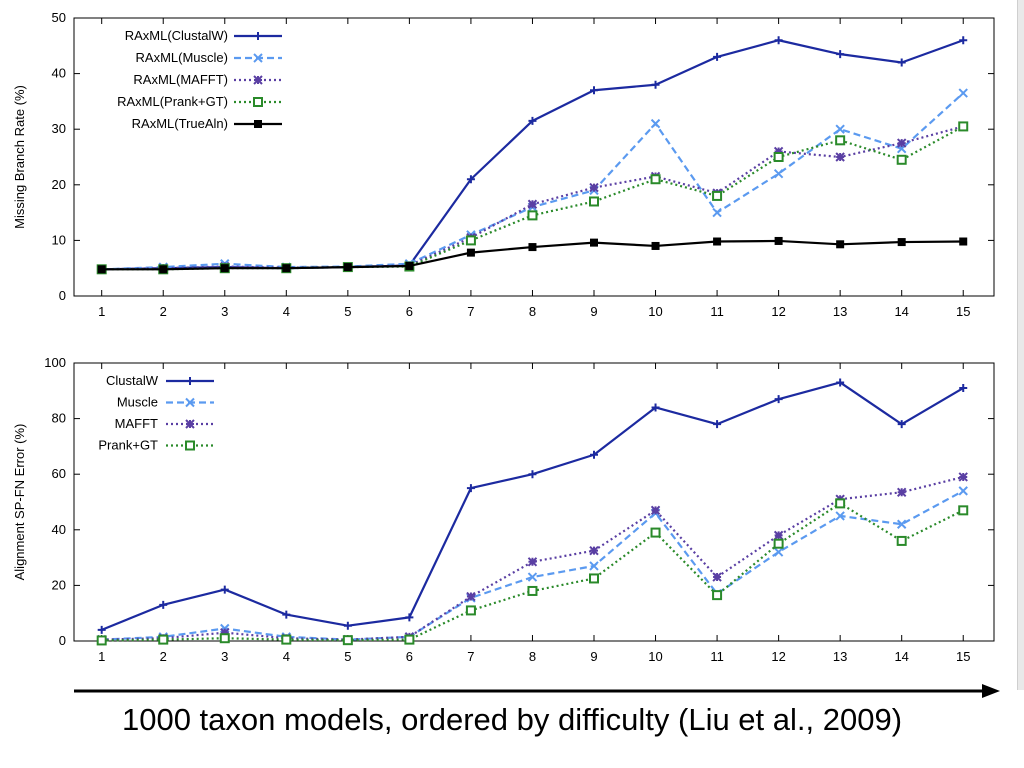 This screenshot has width=1024, height=768. Describe the element at coordinates (101, 311) in the screenshot. I see `x-tick-label: 1` at that location.